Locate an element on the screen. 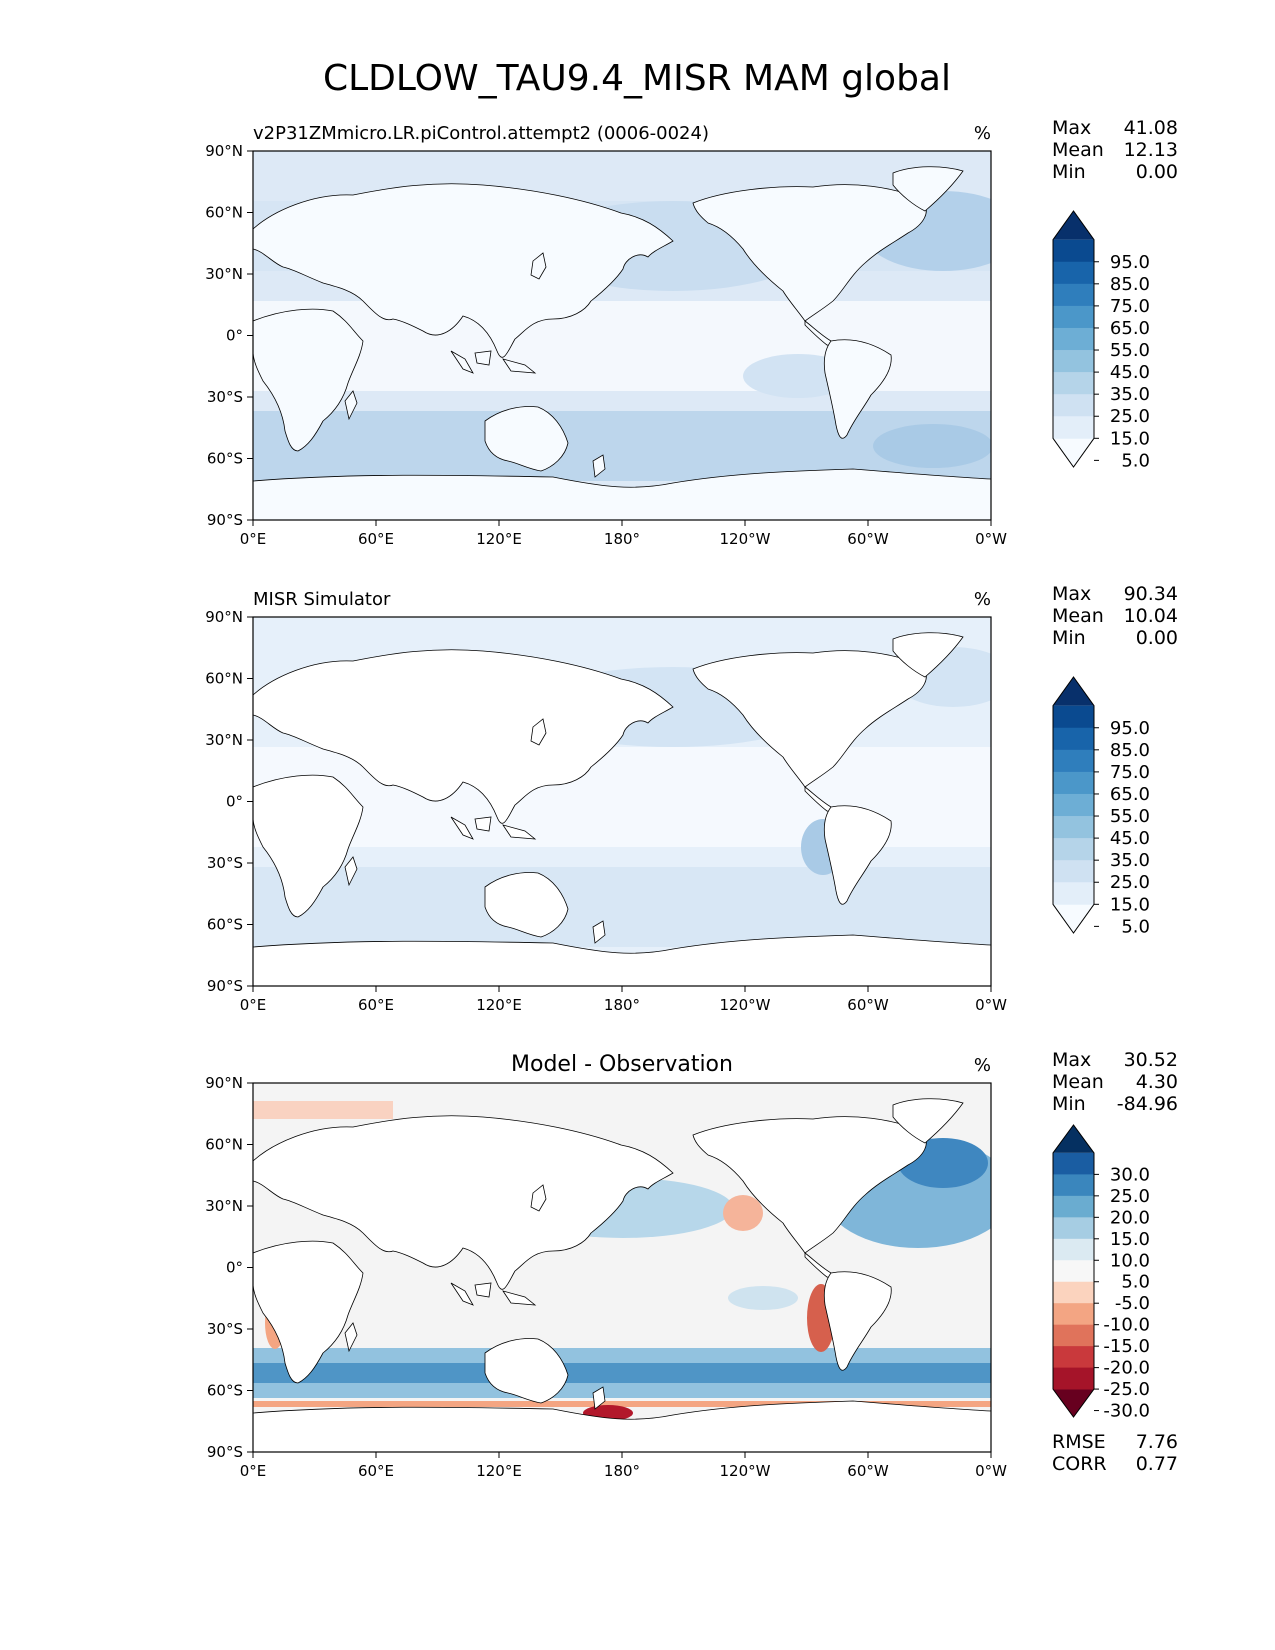  xtick-label: 120°E is located at coordinates (499, 1005).